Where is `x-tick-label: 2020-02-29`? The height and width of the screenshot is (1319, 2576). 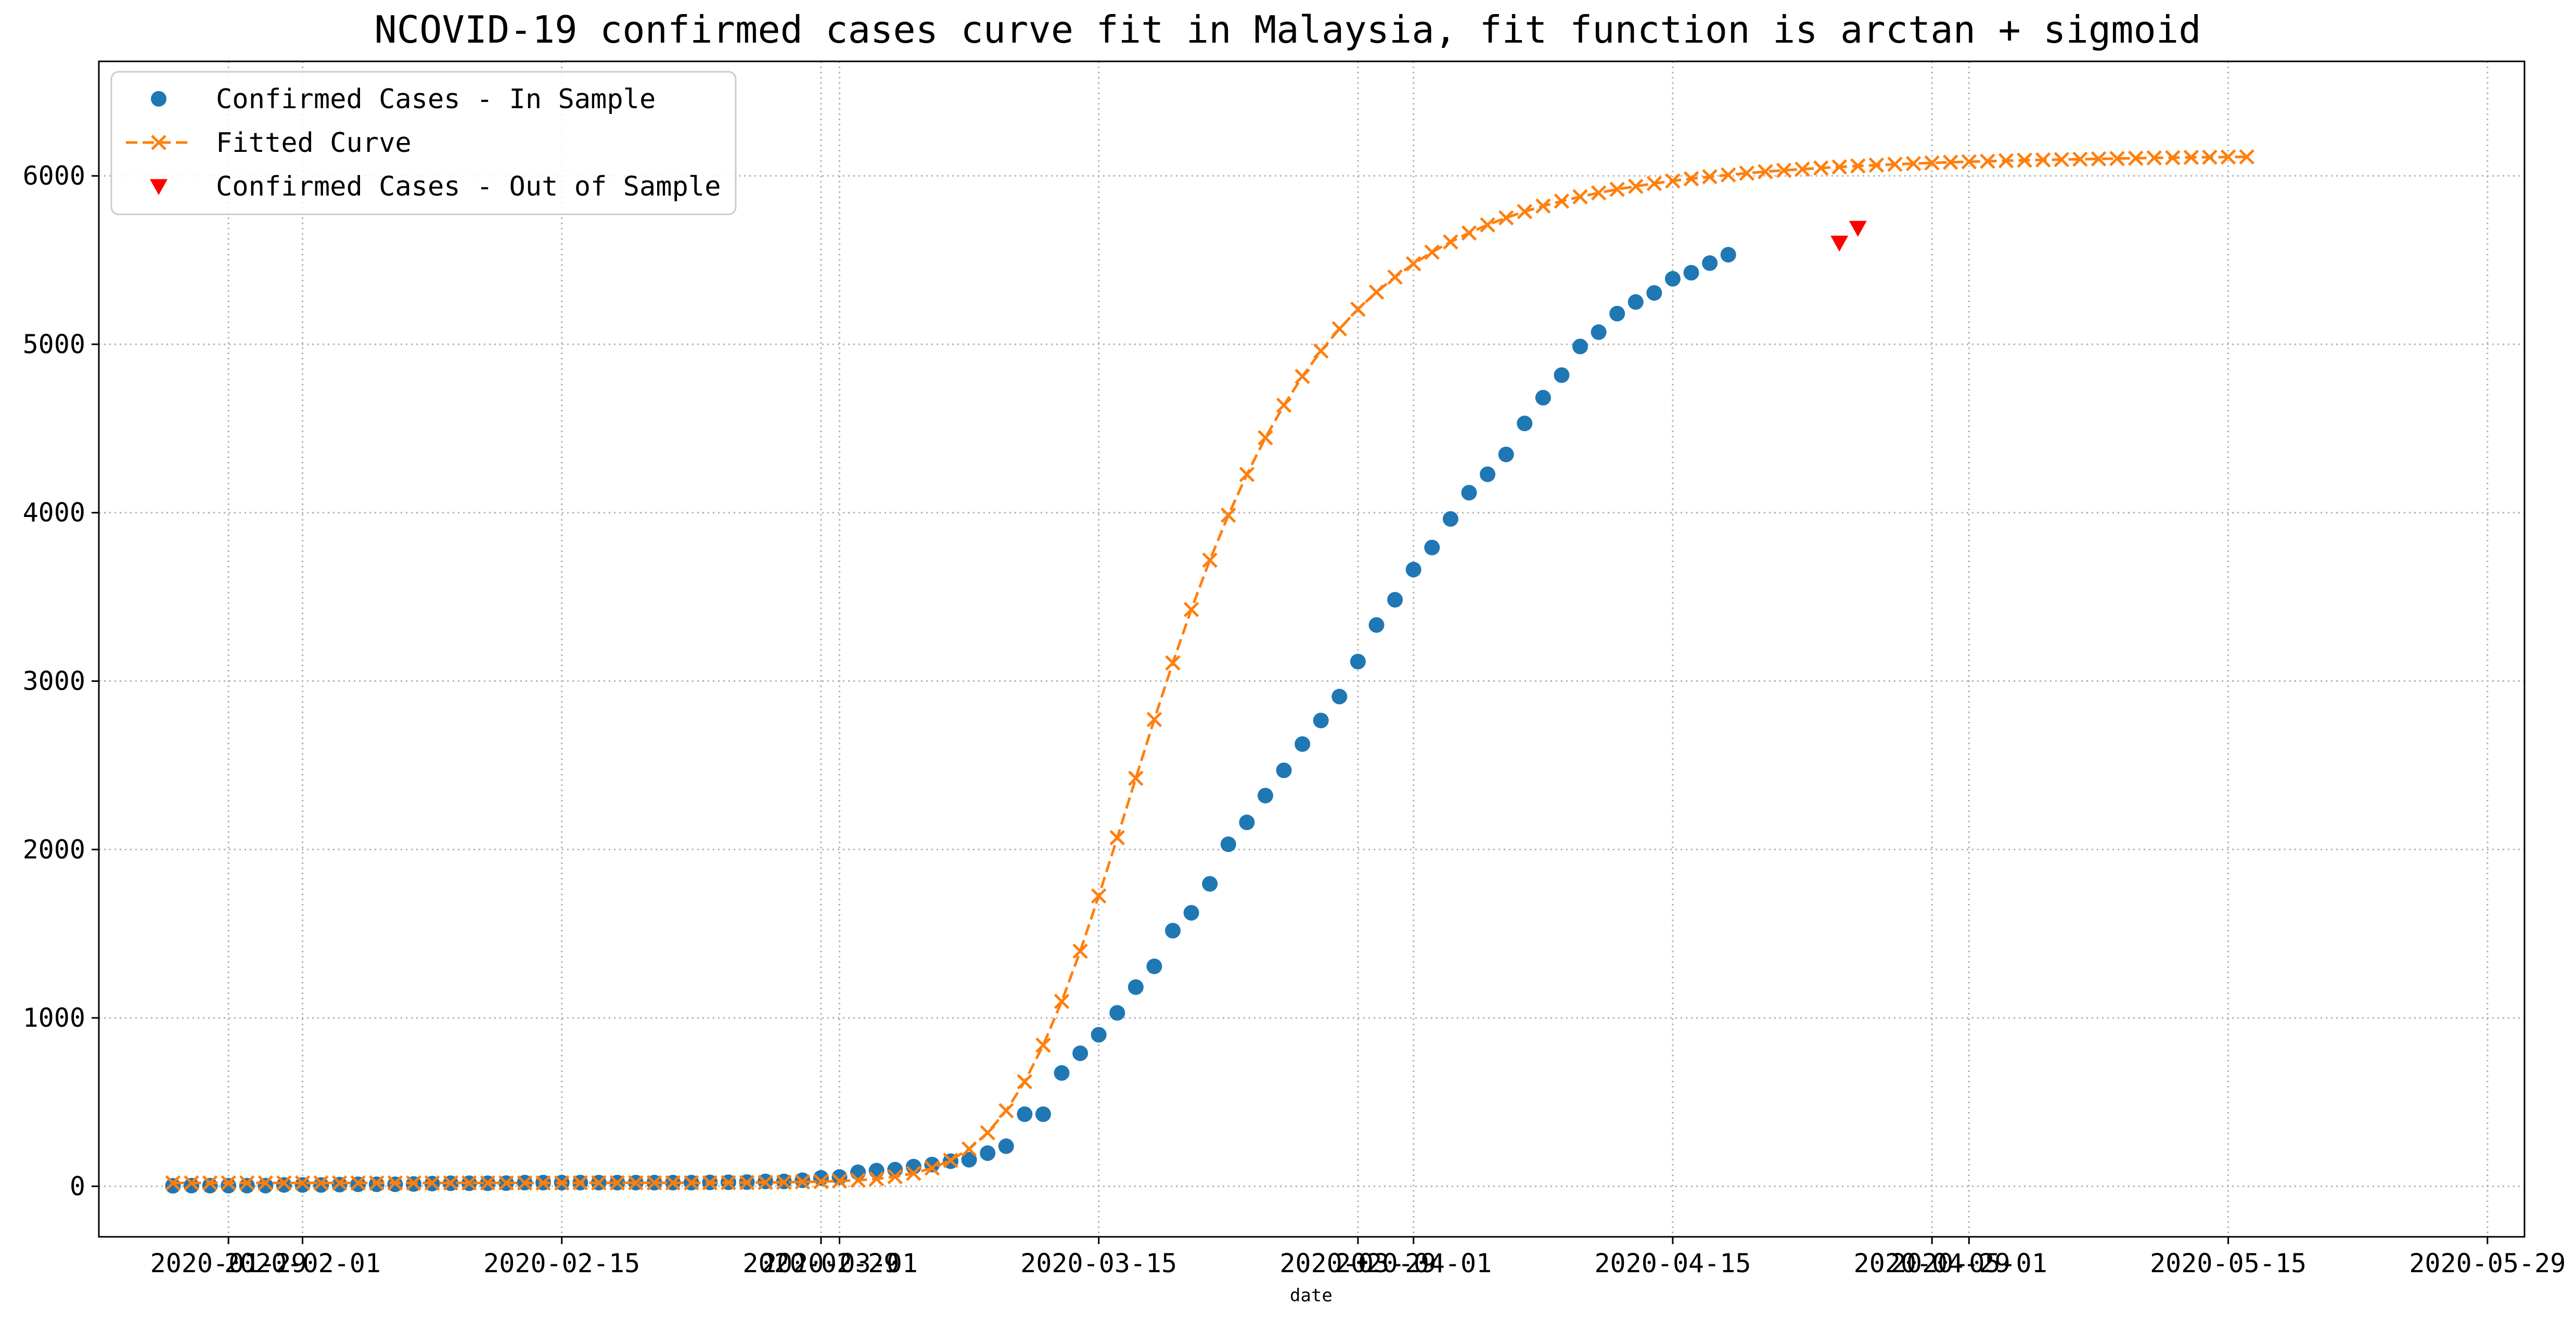 x-tick-label: 2020-02-29 is located at coordinates (821, 1263).